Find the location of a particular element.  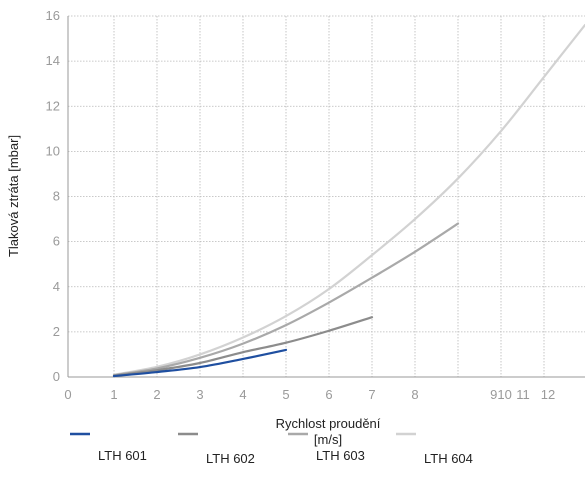

legend-label: LTH 602 is located at coordinates (230, 458).